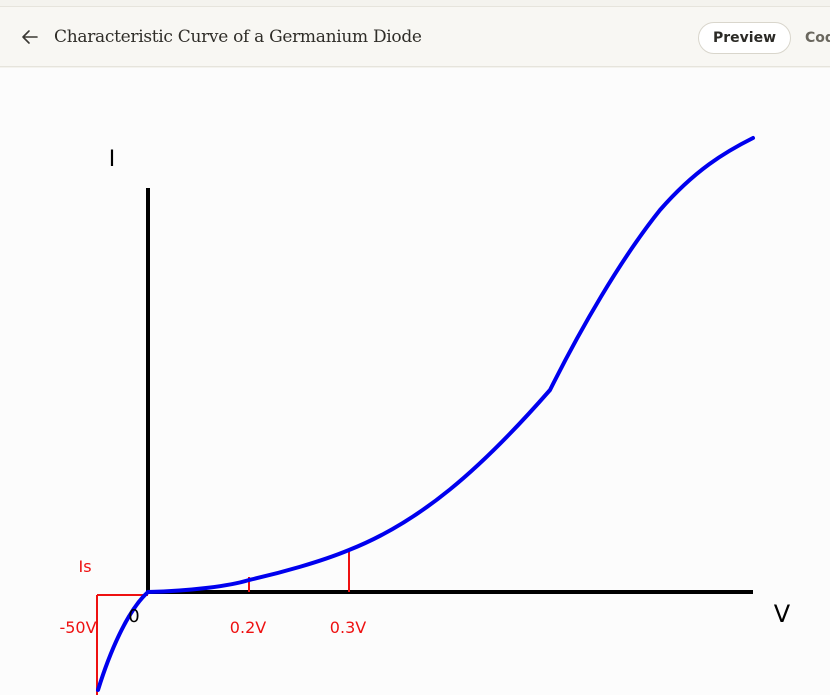 Image resolution: width=830 pixels, height=695 pixels. Describe the element at coordinates (123, 641) in the screenshot. I see `reverse-characteristic-curve` at that location.